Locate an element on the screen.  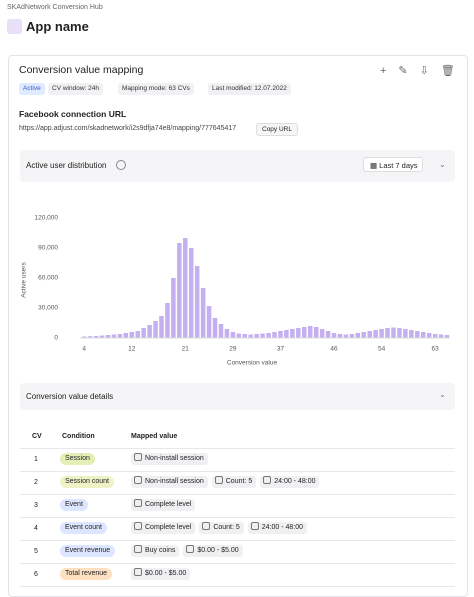
condition: Event revenue is located at coordinates (88, 551).